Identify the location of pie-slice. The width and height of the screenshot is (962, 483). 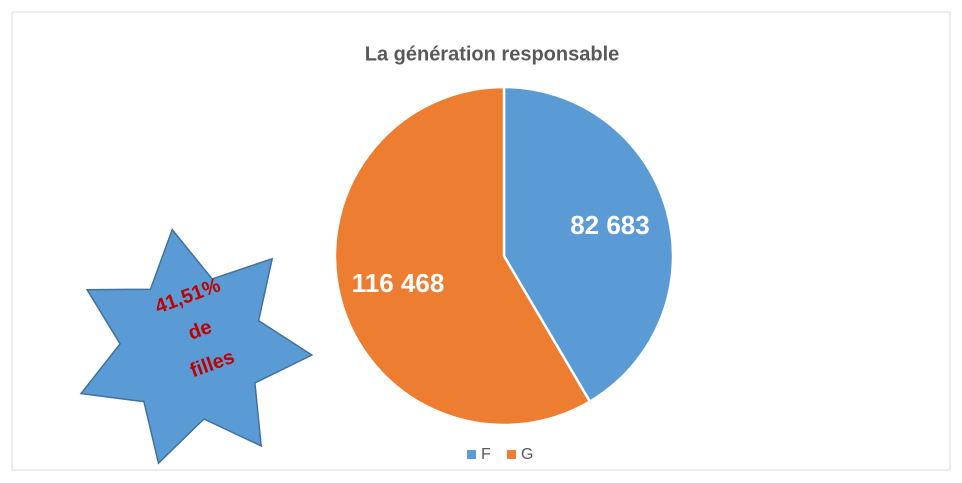
(588, 244).